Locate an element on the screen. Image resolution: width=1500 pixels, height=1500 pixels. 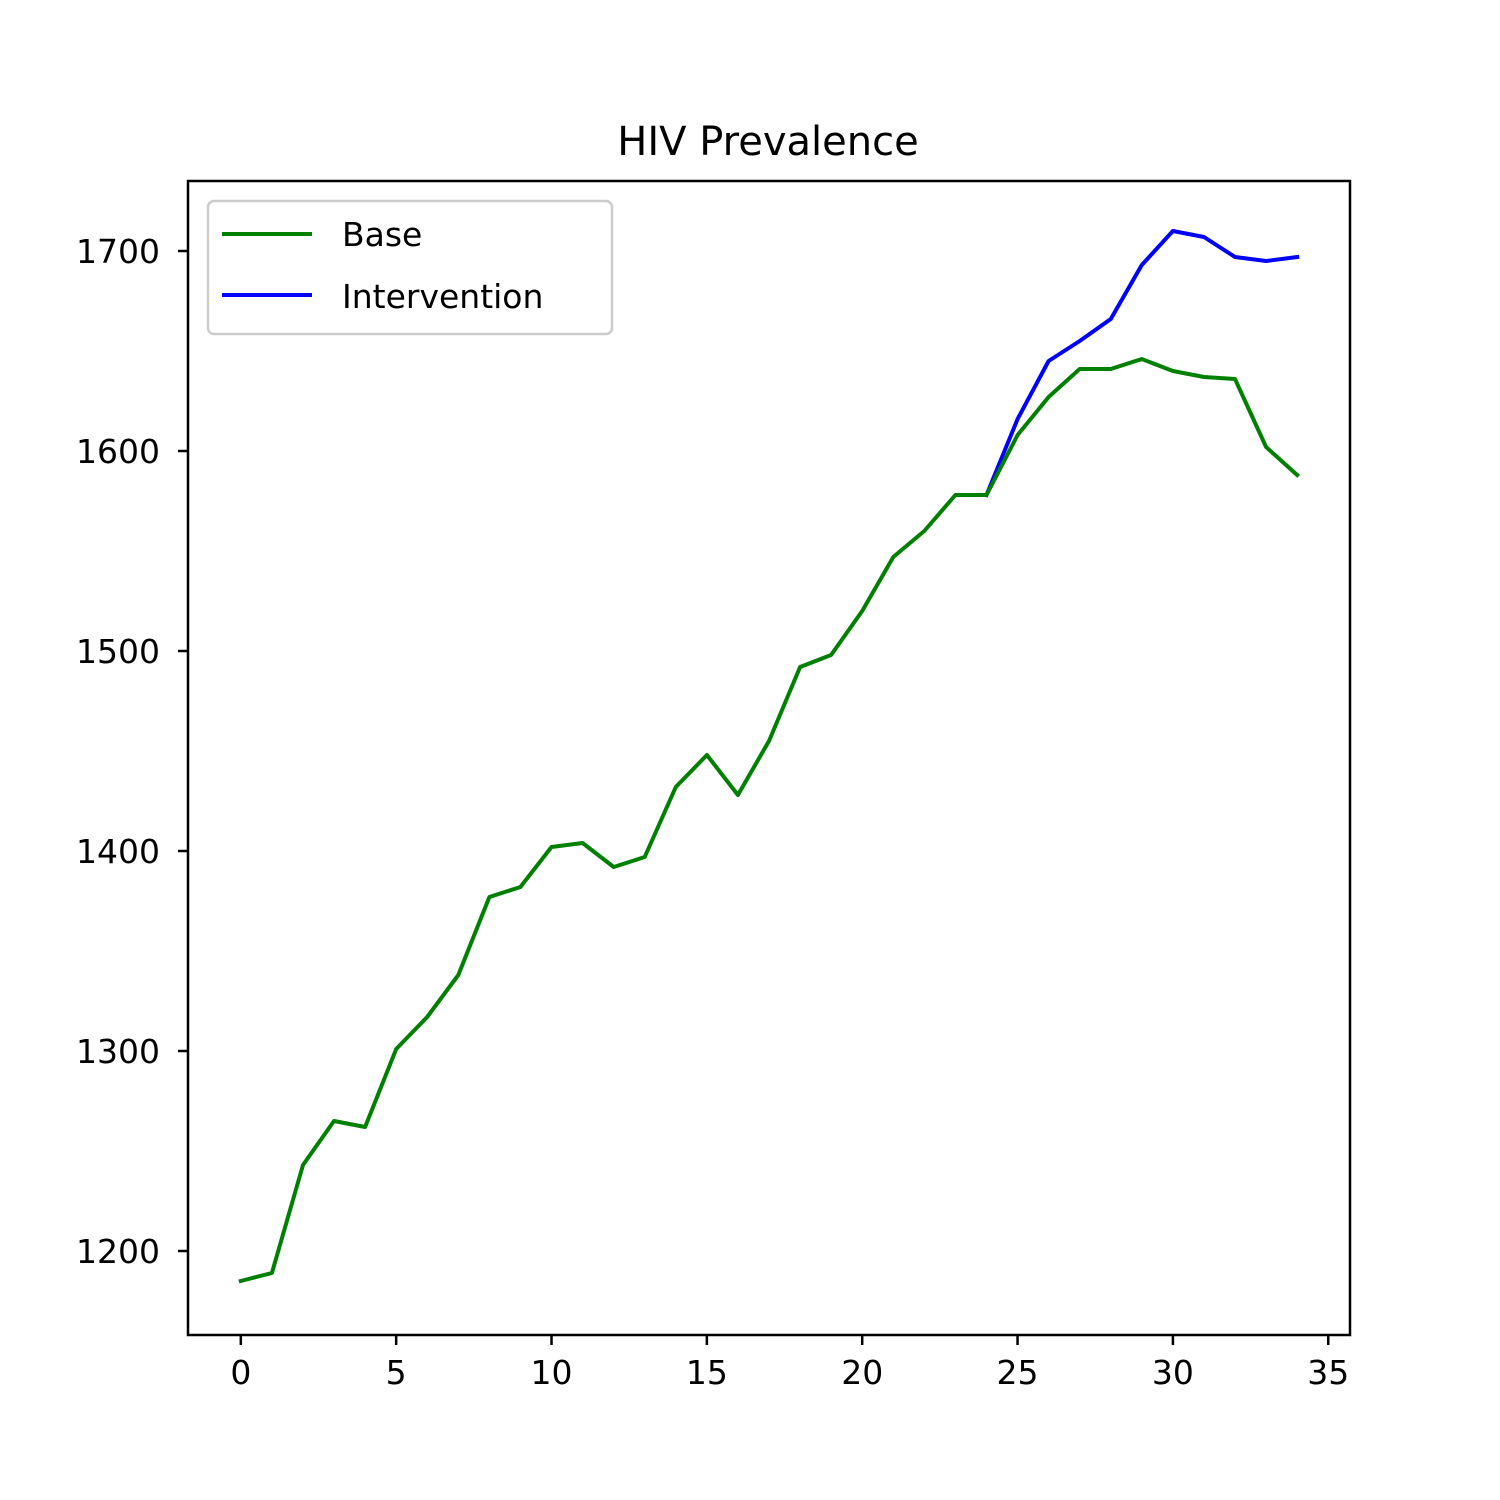
y-tick-label: 1500 is located at coordinates (118, 651).